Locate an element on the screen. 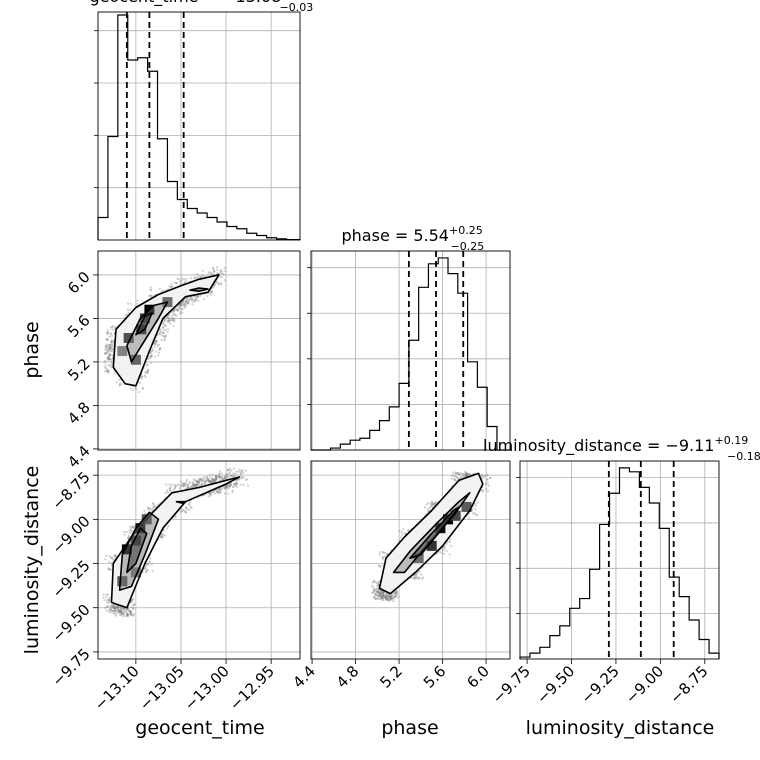 This screenshot has width=760, height=760. y-tick-label: −8.75 is located at coordinates (70, 490).